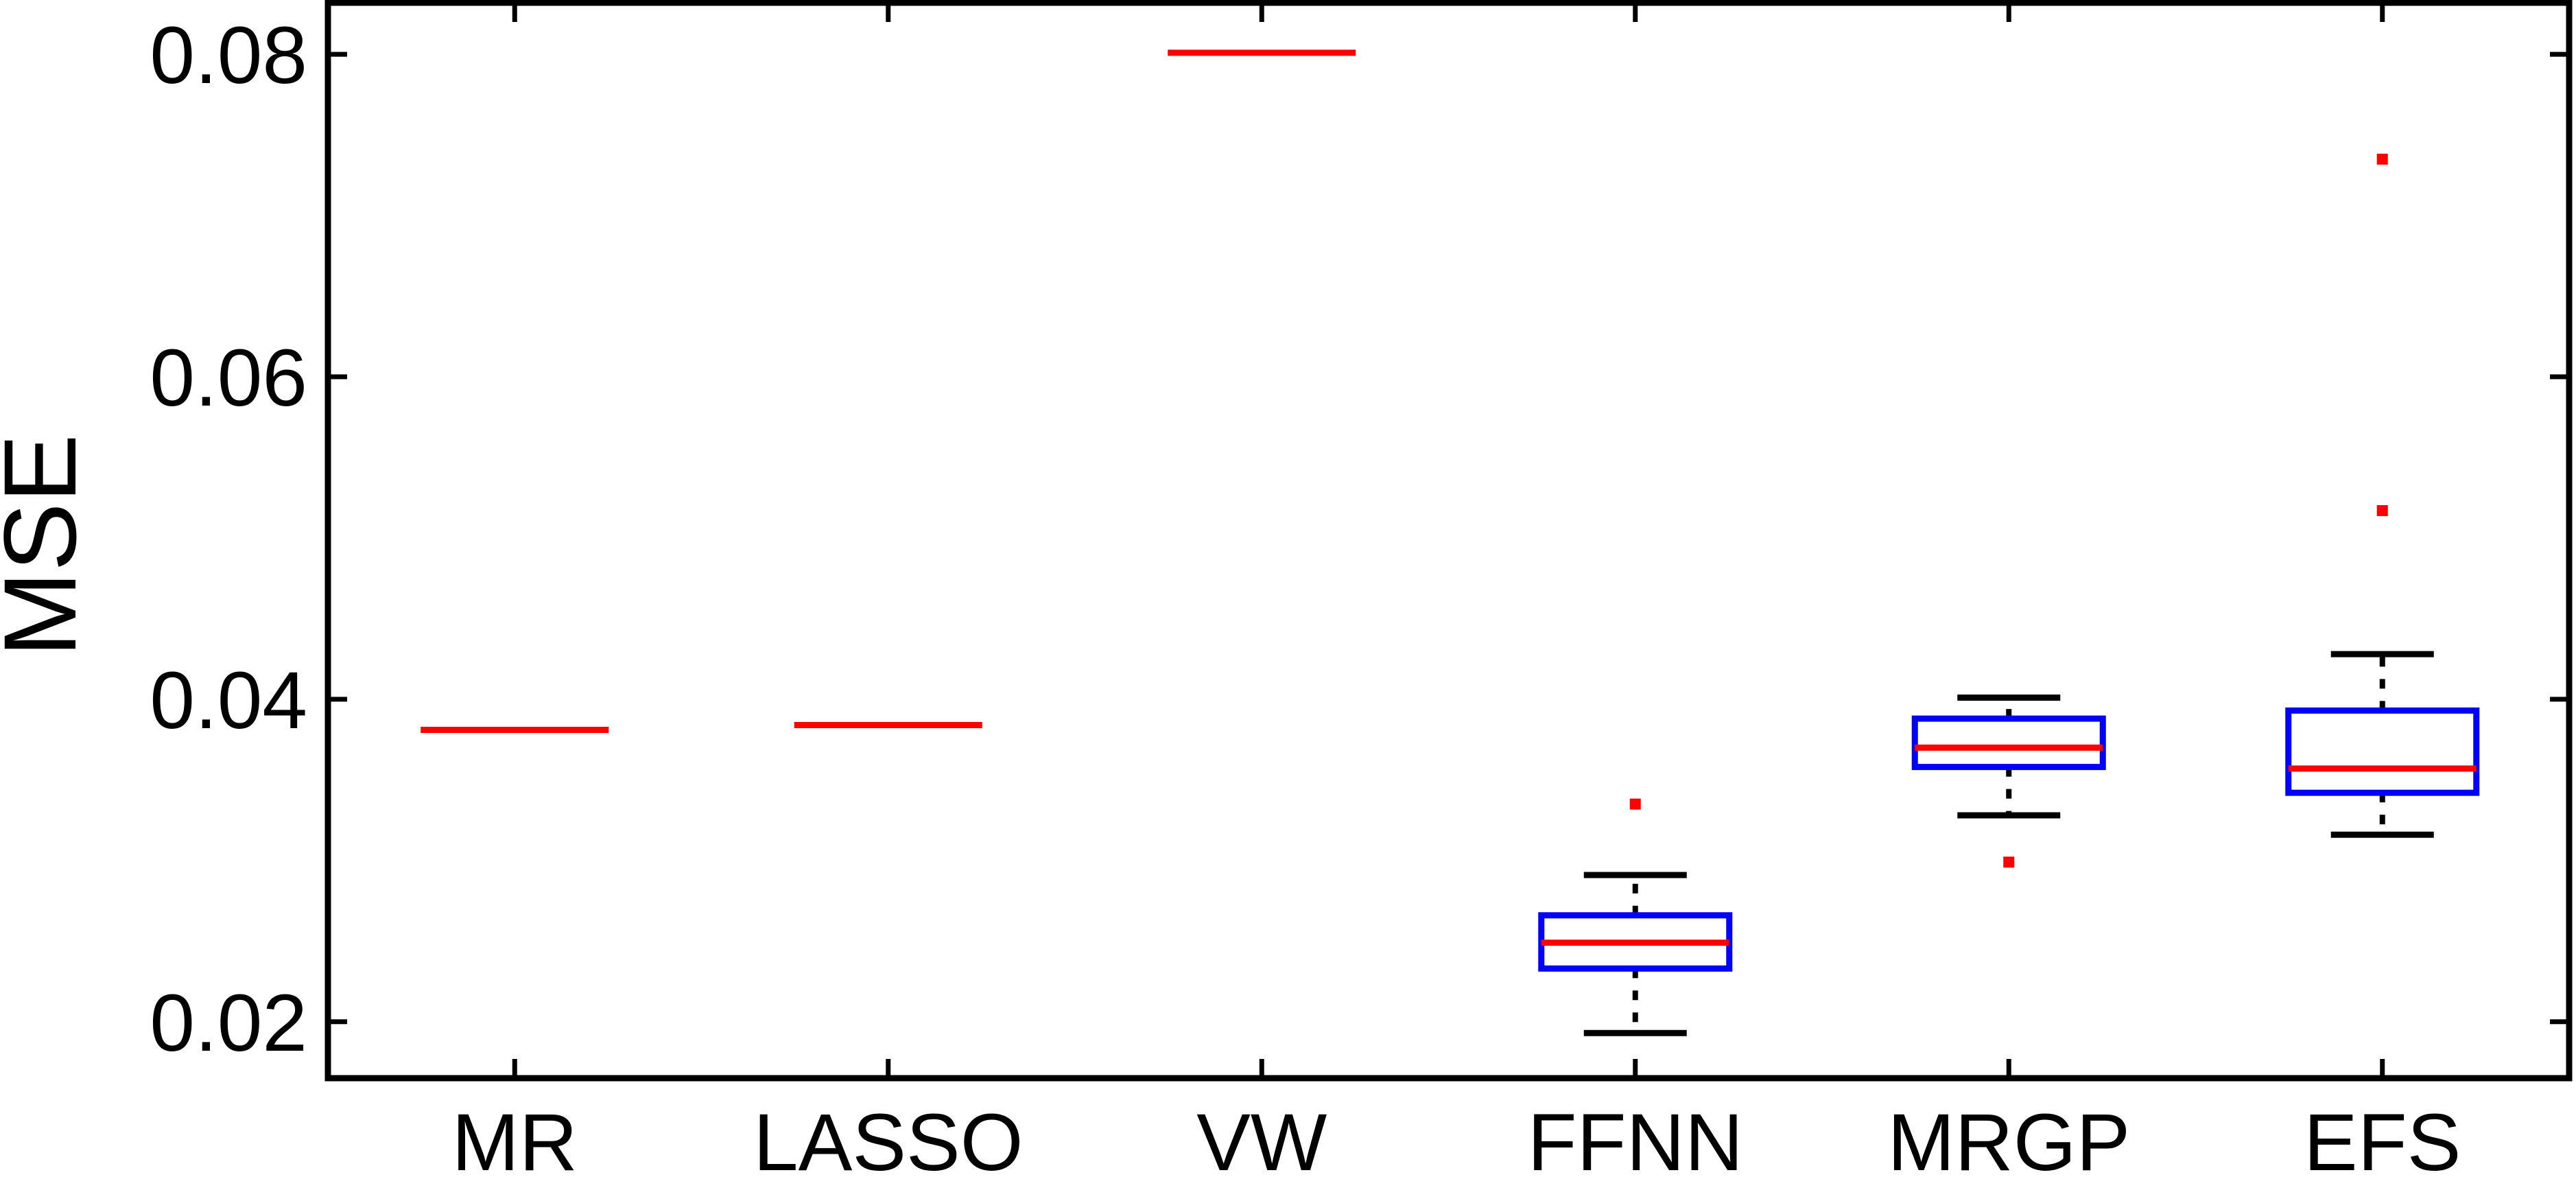 This screenshot has width=2576, height=1177. Describe the element at coordinates (228, 55) in the screenshot. I see `y-tick-label: 0.08` at that location.